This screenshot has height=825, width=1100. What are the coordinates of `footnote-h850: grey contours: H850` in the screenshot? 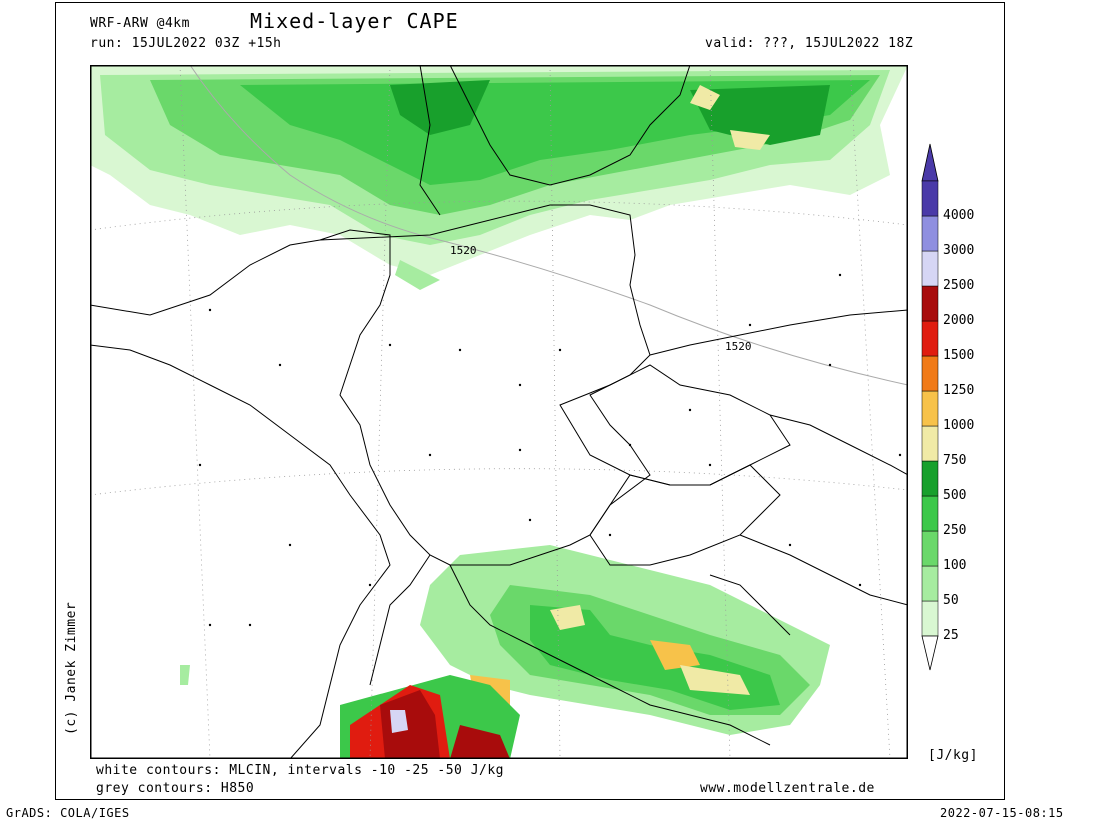 It's located at (175, 788).